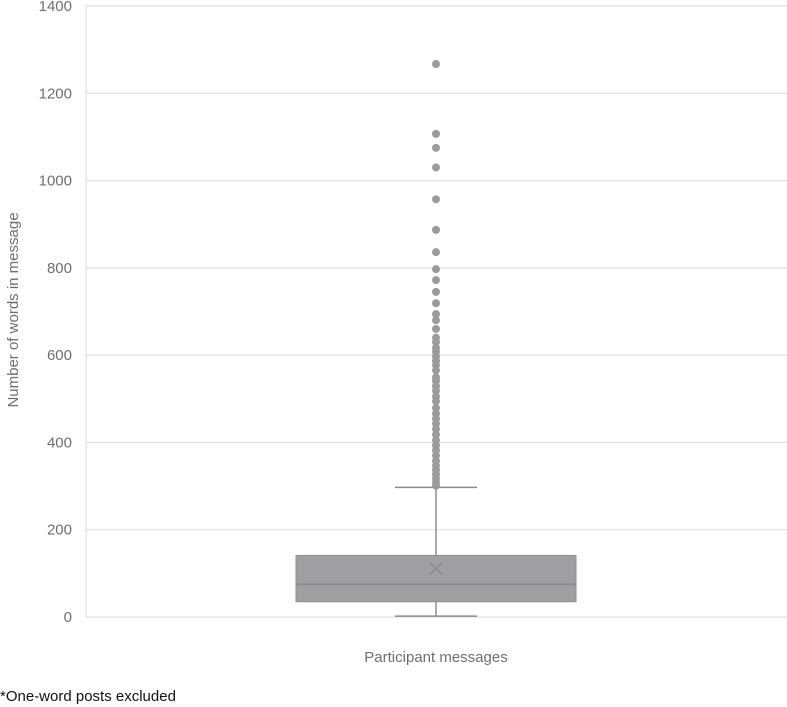  Describe the element at coordinates (59, 268) in the screenshot. I see `y-tick-label: 800` at that location.